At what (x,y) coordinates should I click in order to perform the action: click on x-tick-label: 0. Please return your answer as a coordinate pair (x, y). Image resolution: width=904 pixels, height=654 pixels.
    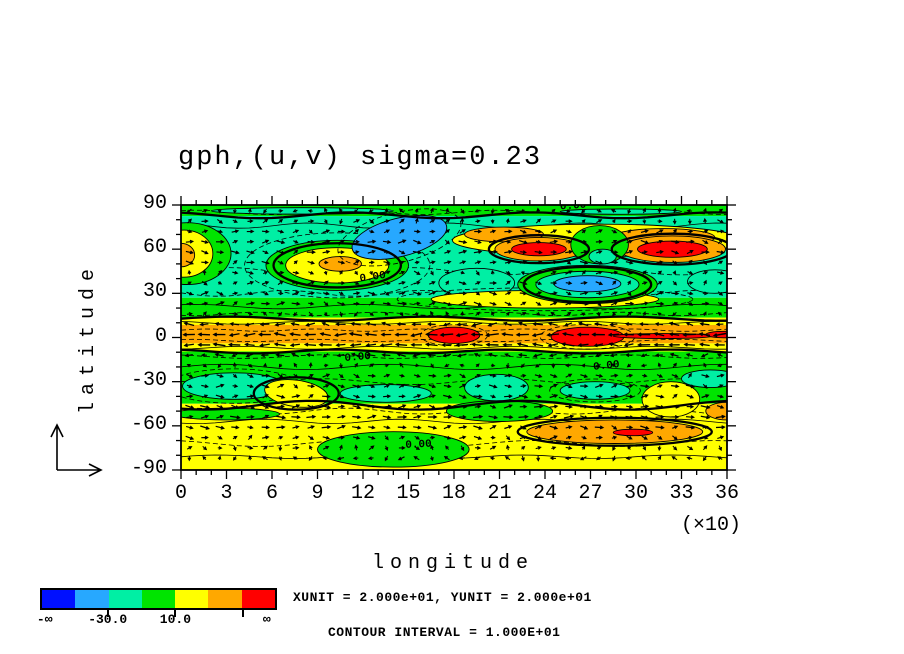
    Looking at the image, I should click on (180, 493).